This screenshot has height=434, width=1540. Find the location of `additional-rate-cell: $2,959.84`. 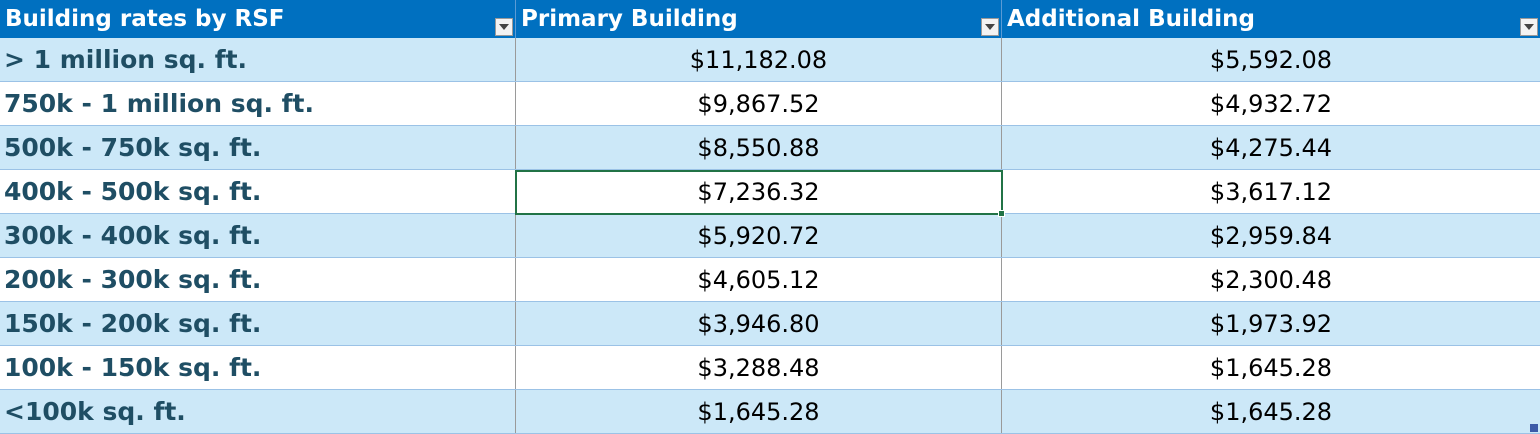

additional-rate-cell: $2,959.84 is located at coordinates (1271, 235).